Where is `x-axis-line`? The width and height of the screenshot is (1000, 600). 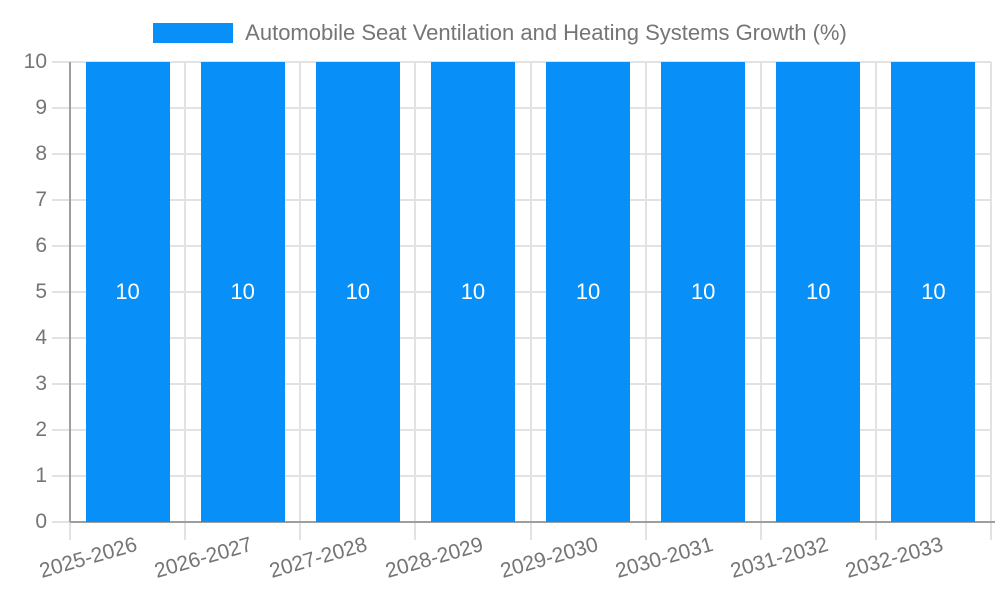
x-axis-line is located at coordinates (532, 522).